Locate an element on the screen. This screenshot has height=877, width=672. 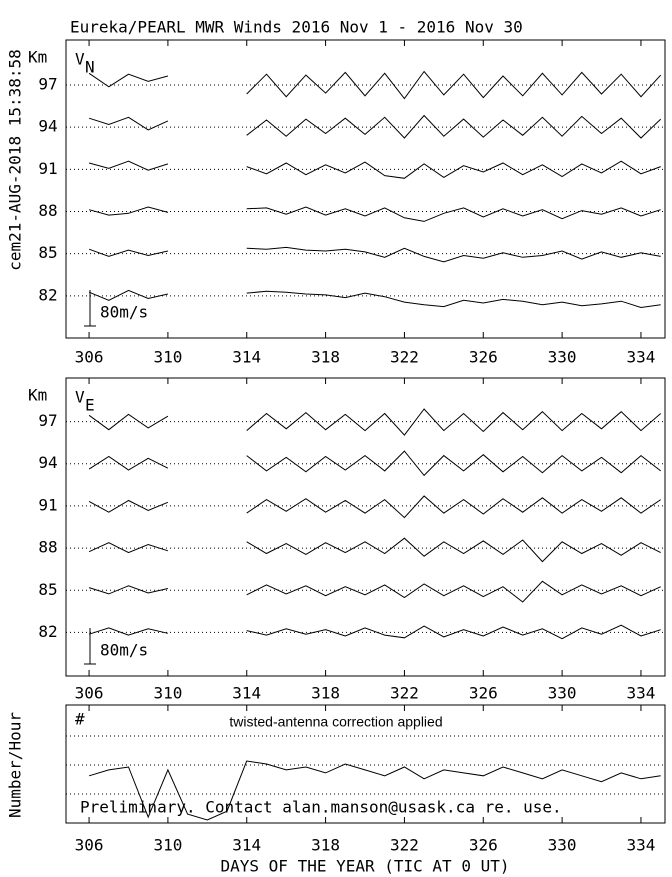
marker: # is located at coordinates (80, 719).